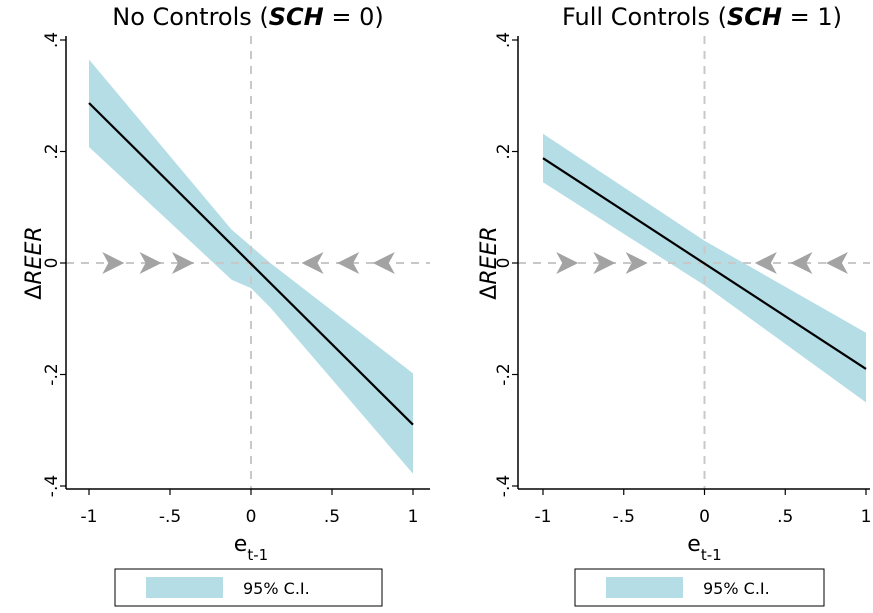 This screenshot has height=613, width=873. I want to click on chart-title-text: Full Controls (, so click(644, 17).